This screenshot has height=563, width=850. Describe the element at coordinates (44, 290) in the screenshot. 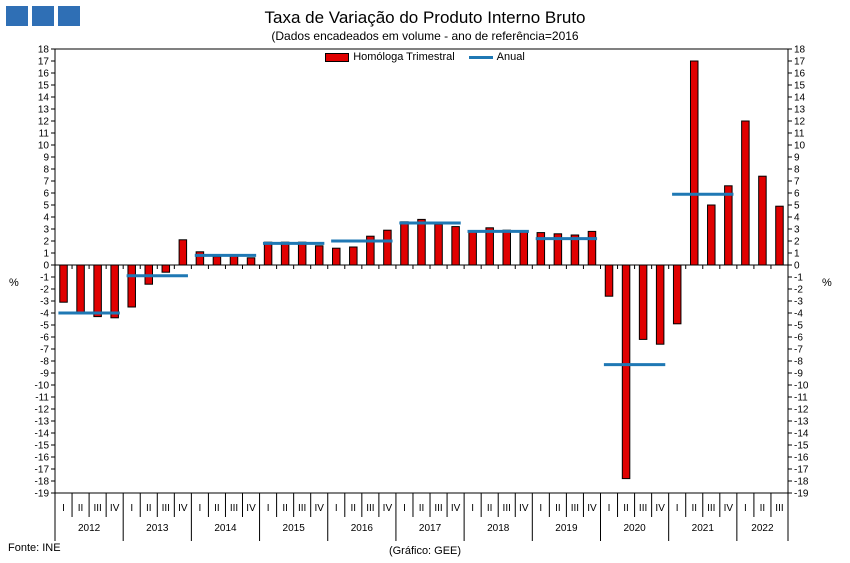

I see `y-tick-label-left: -2` at that location.